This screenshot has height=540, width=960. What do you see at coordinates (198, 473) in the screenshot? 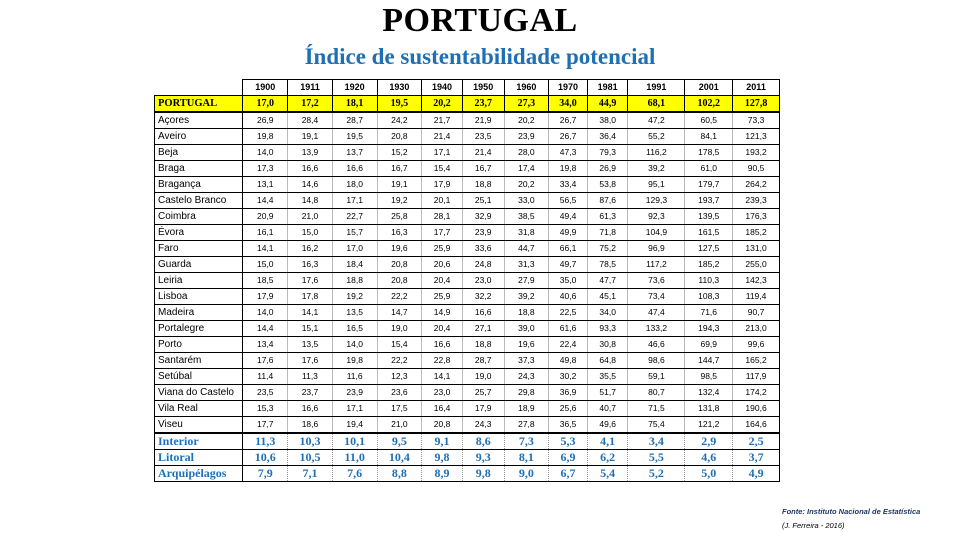
I see `row-label: Arquipélagos` at bounding box center [198, 473].